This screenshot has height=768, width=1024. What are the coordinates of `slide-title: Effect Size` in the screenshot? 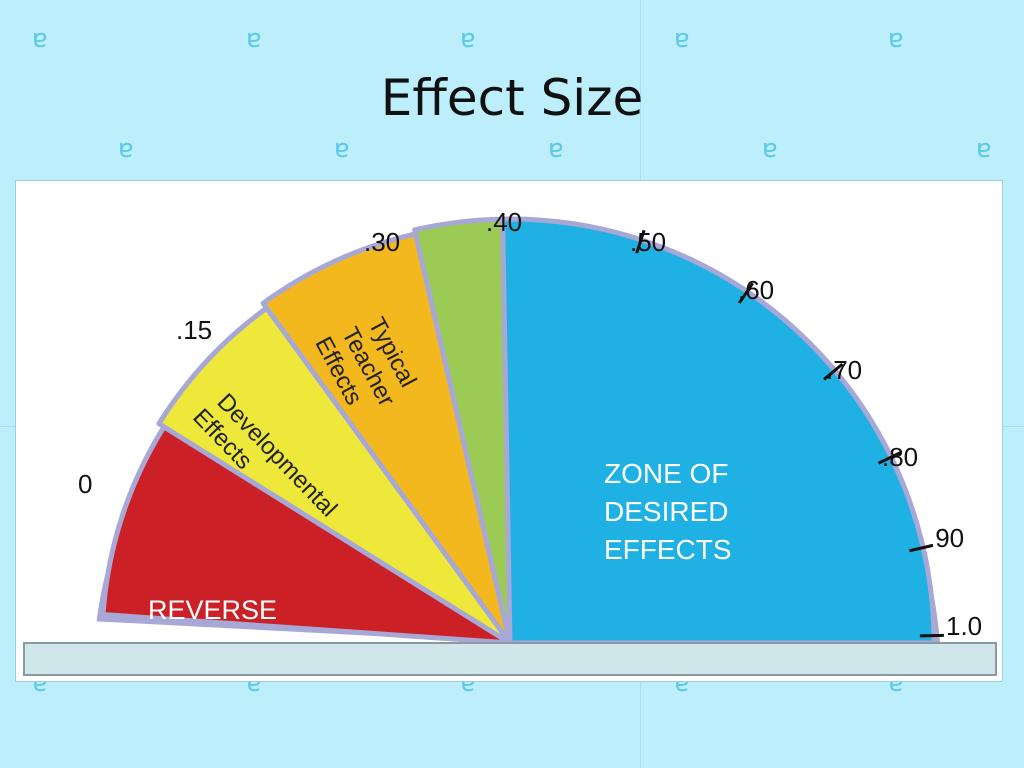 It's located at (512, 98).